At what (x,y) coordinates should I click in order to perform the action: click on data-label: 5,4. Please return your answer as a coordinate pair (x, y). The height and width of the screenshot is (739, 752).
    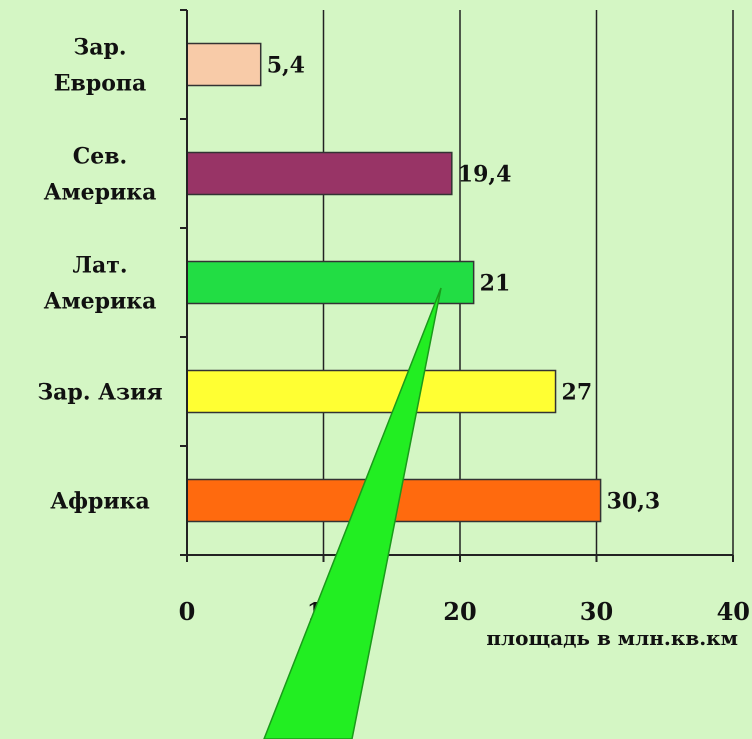
    Looking at the image, I should click on (286, 66).